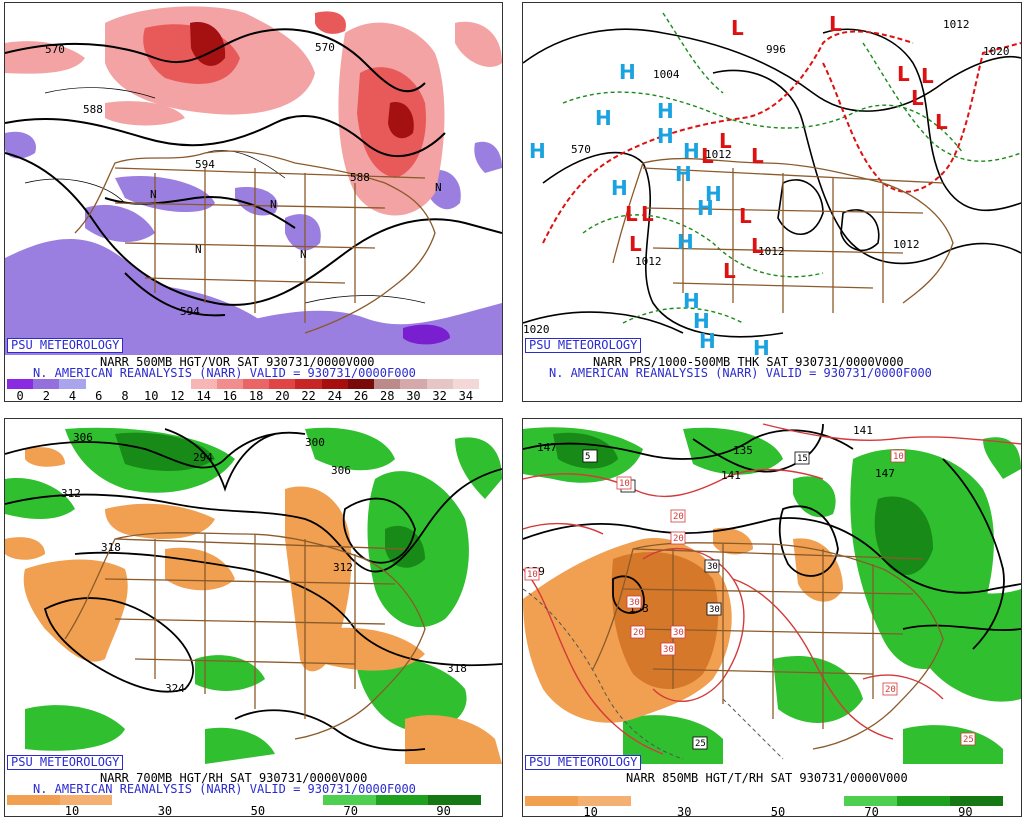  Describe the element at coordinates (83, 437) in the screenshot. I see `contour-label: 306` at that location.